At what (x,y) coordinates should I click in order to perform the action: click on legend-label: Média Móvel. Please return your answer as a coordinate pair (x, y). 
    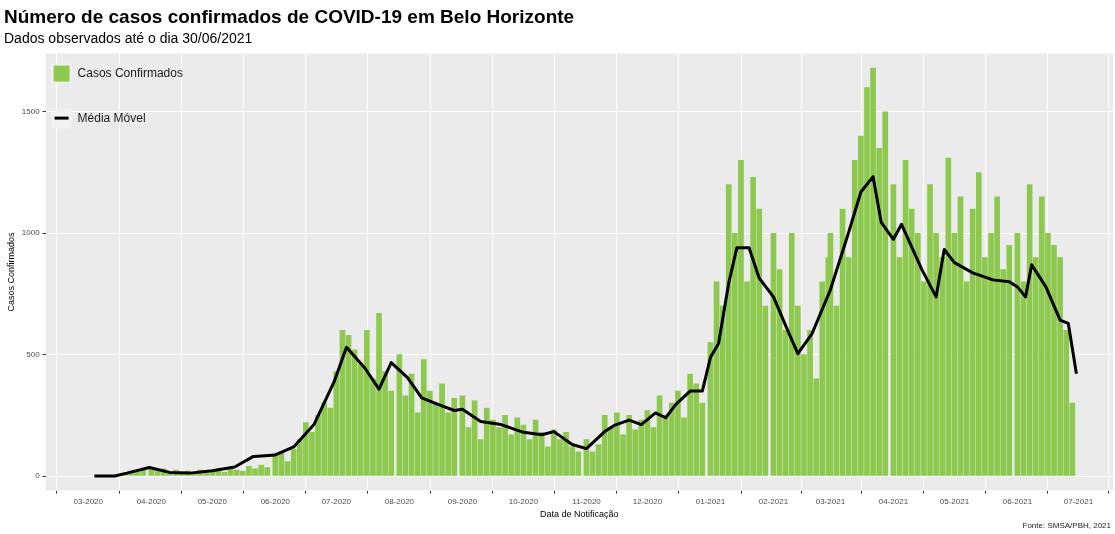
    Looking at the image, I should click on (111, 117).